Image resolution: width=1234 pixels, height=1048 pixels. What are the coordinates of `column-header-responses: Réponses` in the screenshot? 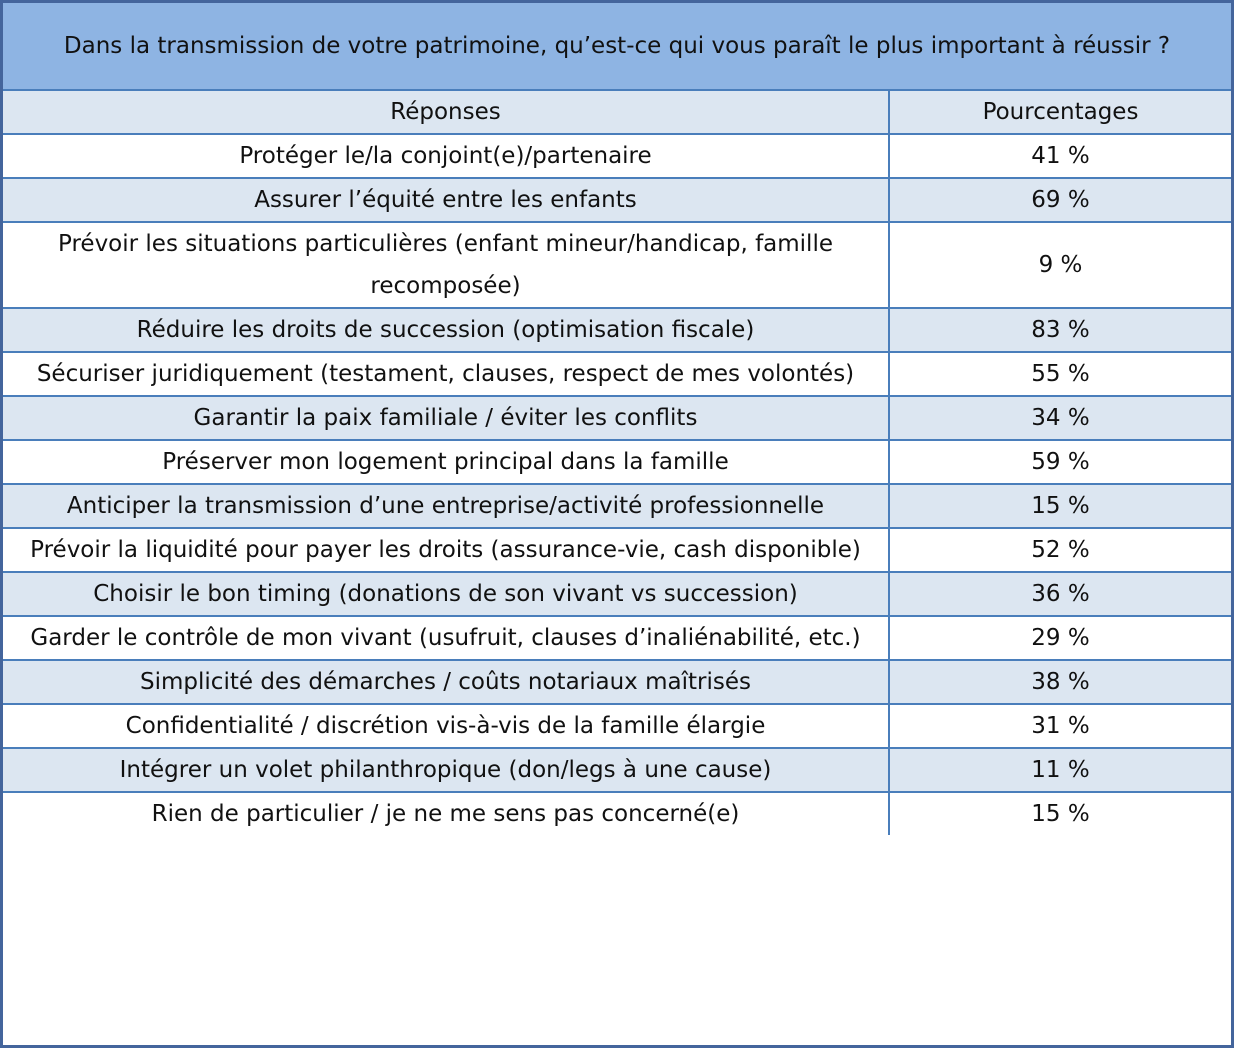 It's located at (446, 112).